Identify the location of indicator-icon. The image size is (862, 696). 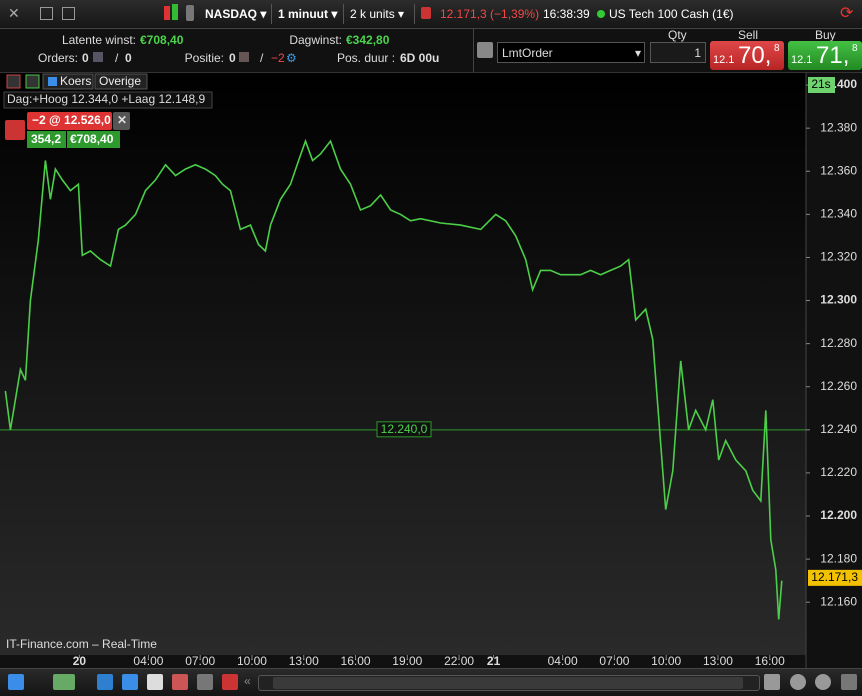
(64, 682).